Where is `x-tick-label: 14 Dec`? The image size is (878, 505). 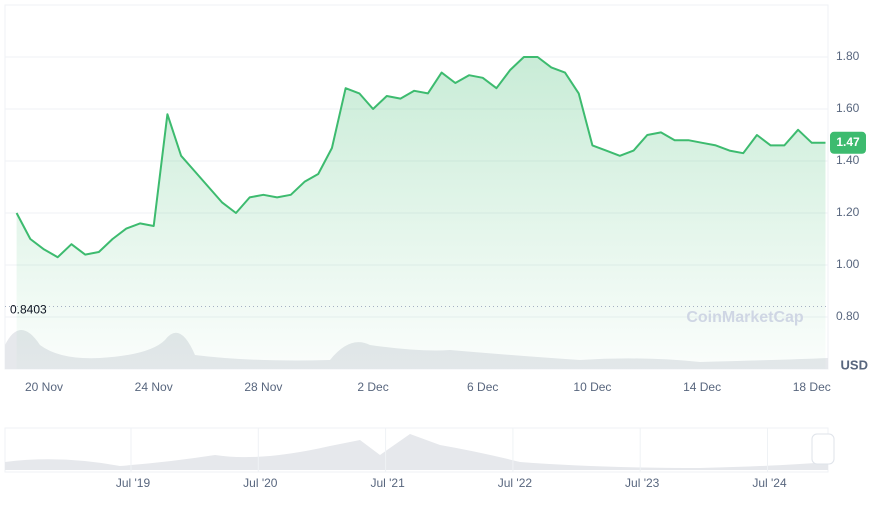
x-tick-label: 14 Dec is located at coordinates (702, 387).